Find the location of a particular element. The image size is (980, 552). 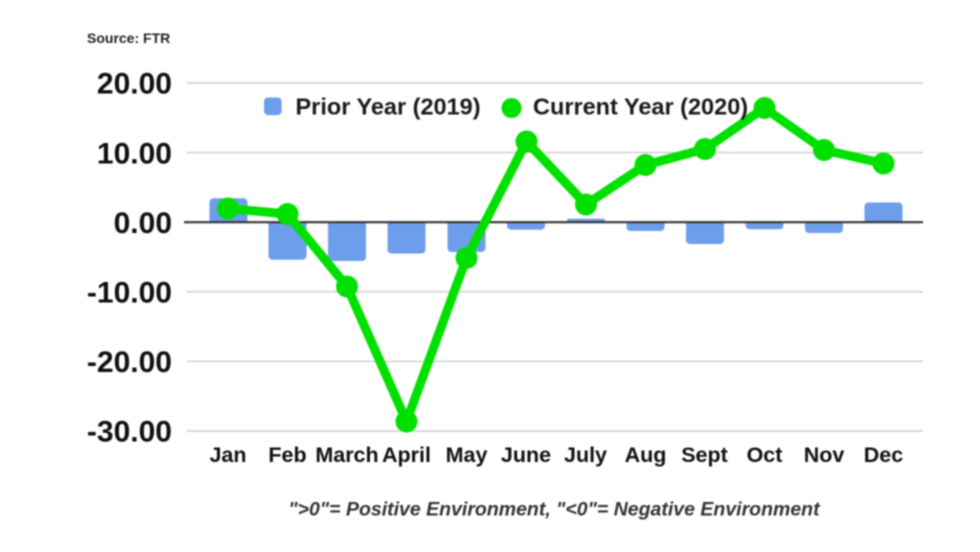

svg-text: Oct is located at coordinates (765, 455).